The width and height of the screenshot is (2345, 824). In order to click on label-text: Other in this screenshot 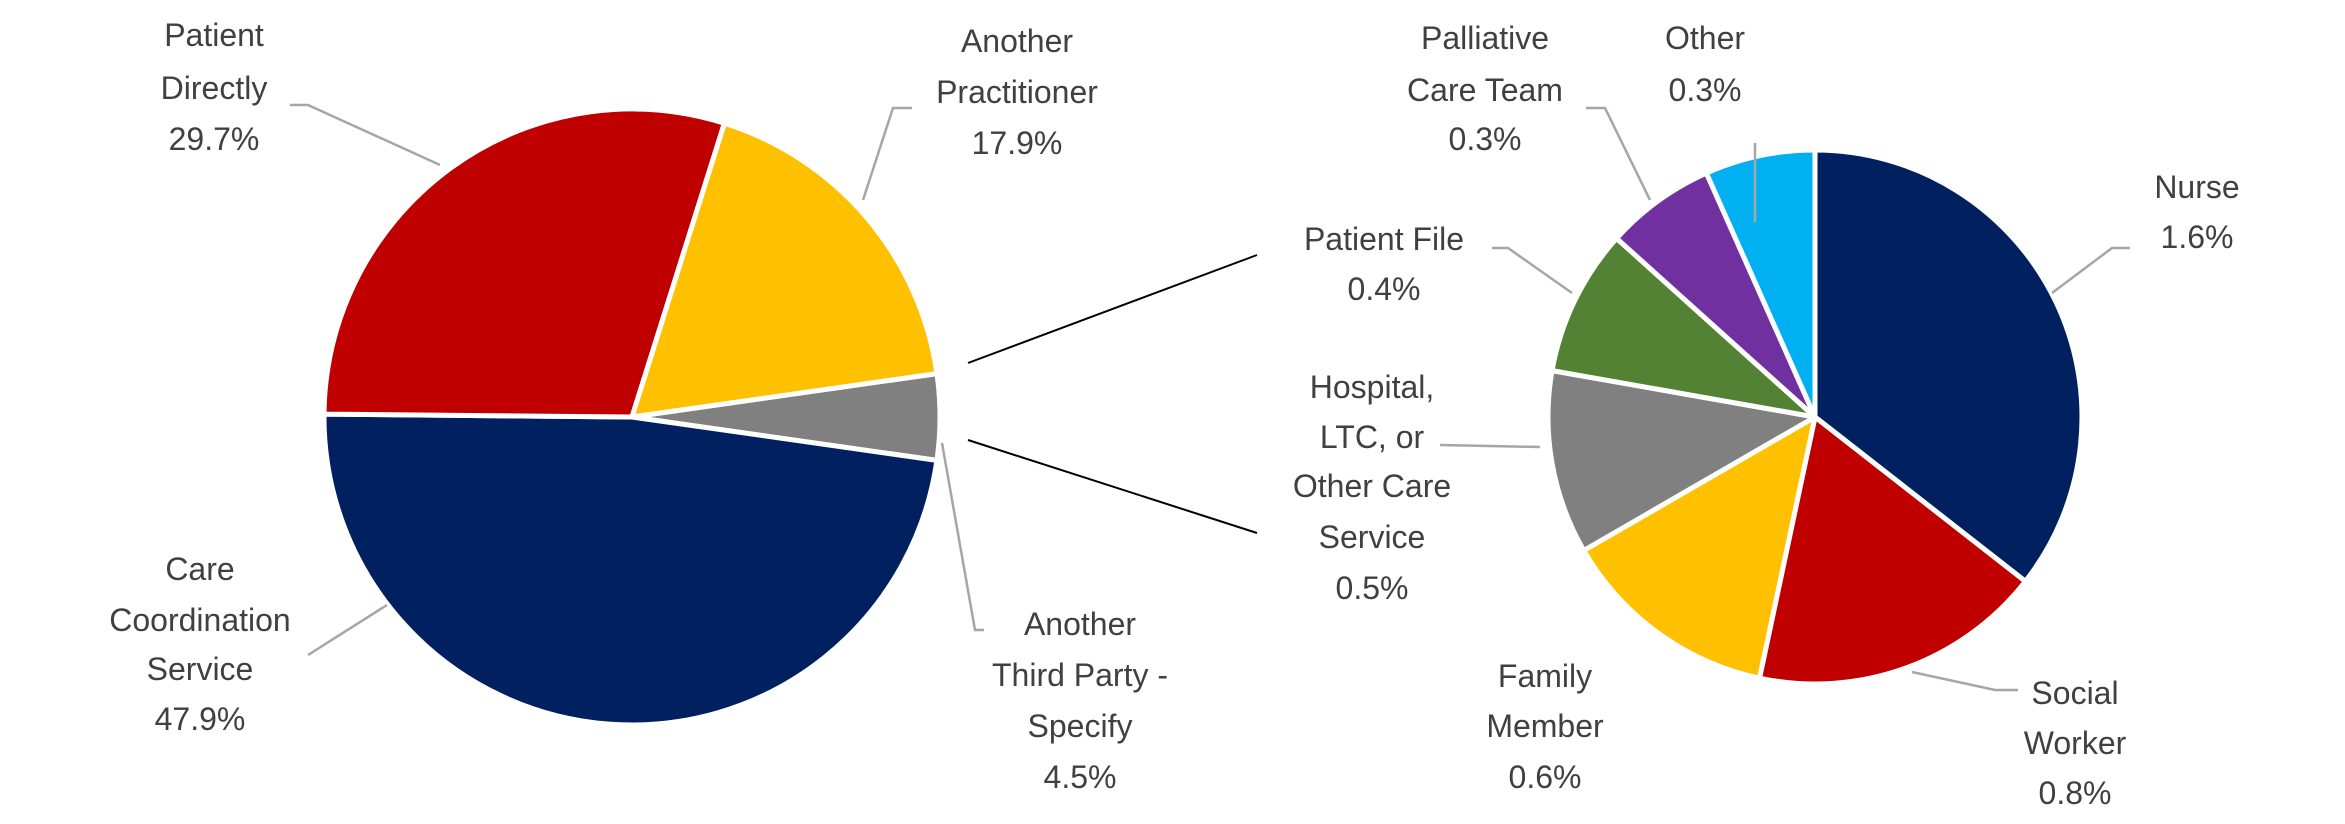, I will do `click(1705, 38)`.